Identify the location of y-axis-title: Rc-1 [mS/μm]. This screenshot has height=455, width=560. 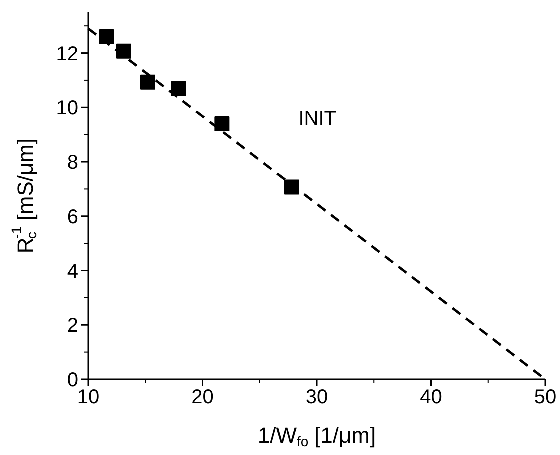
(24, 196).